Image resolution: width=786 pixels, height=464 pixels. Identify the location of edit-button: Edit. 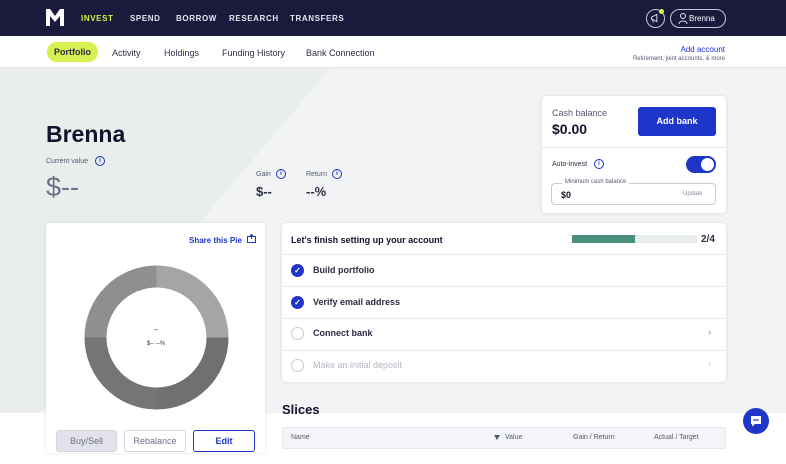
(224, 441).